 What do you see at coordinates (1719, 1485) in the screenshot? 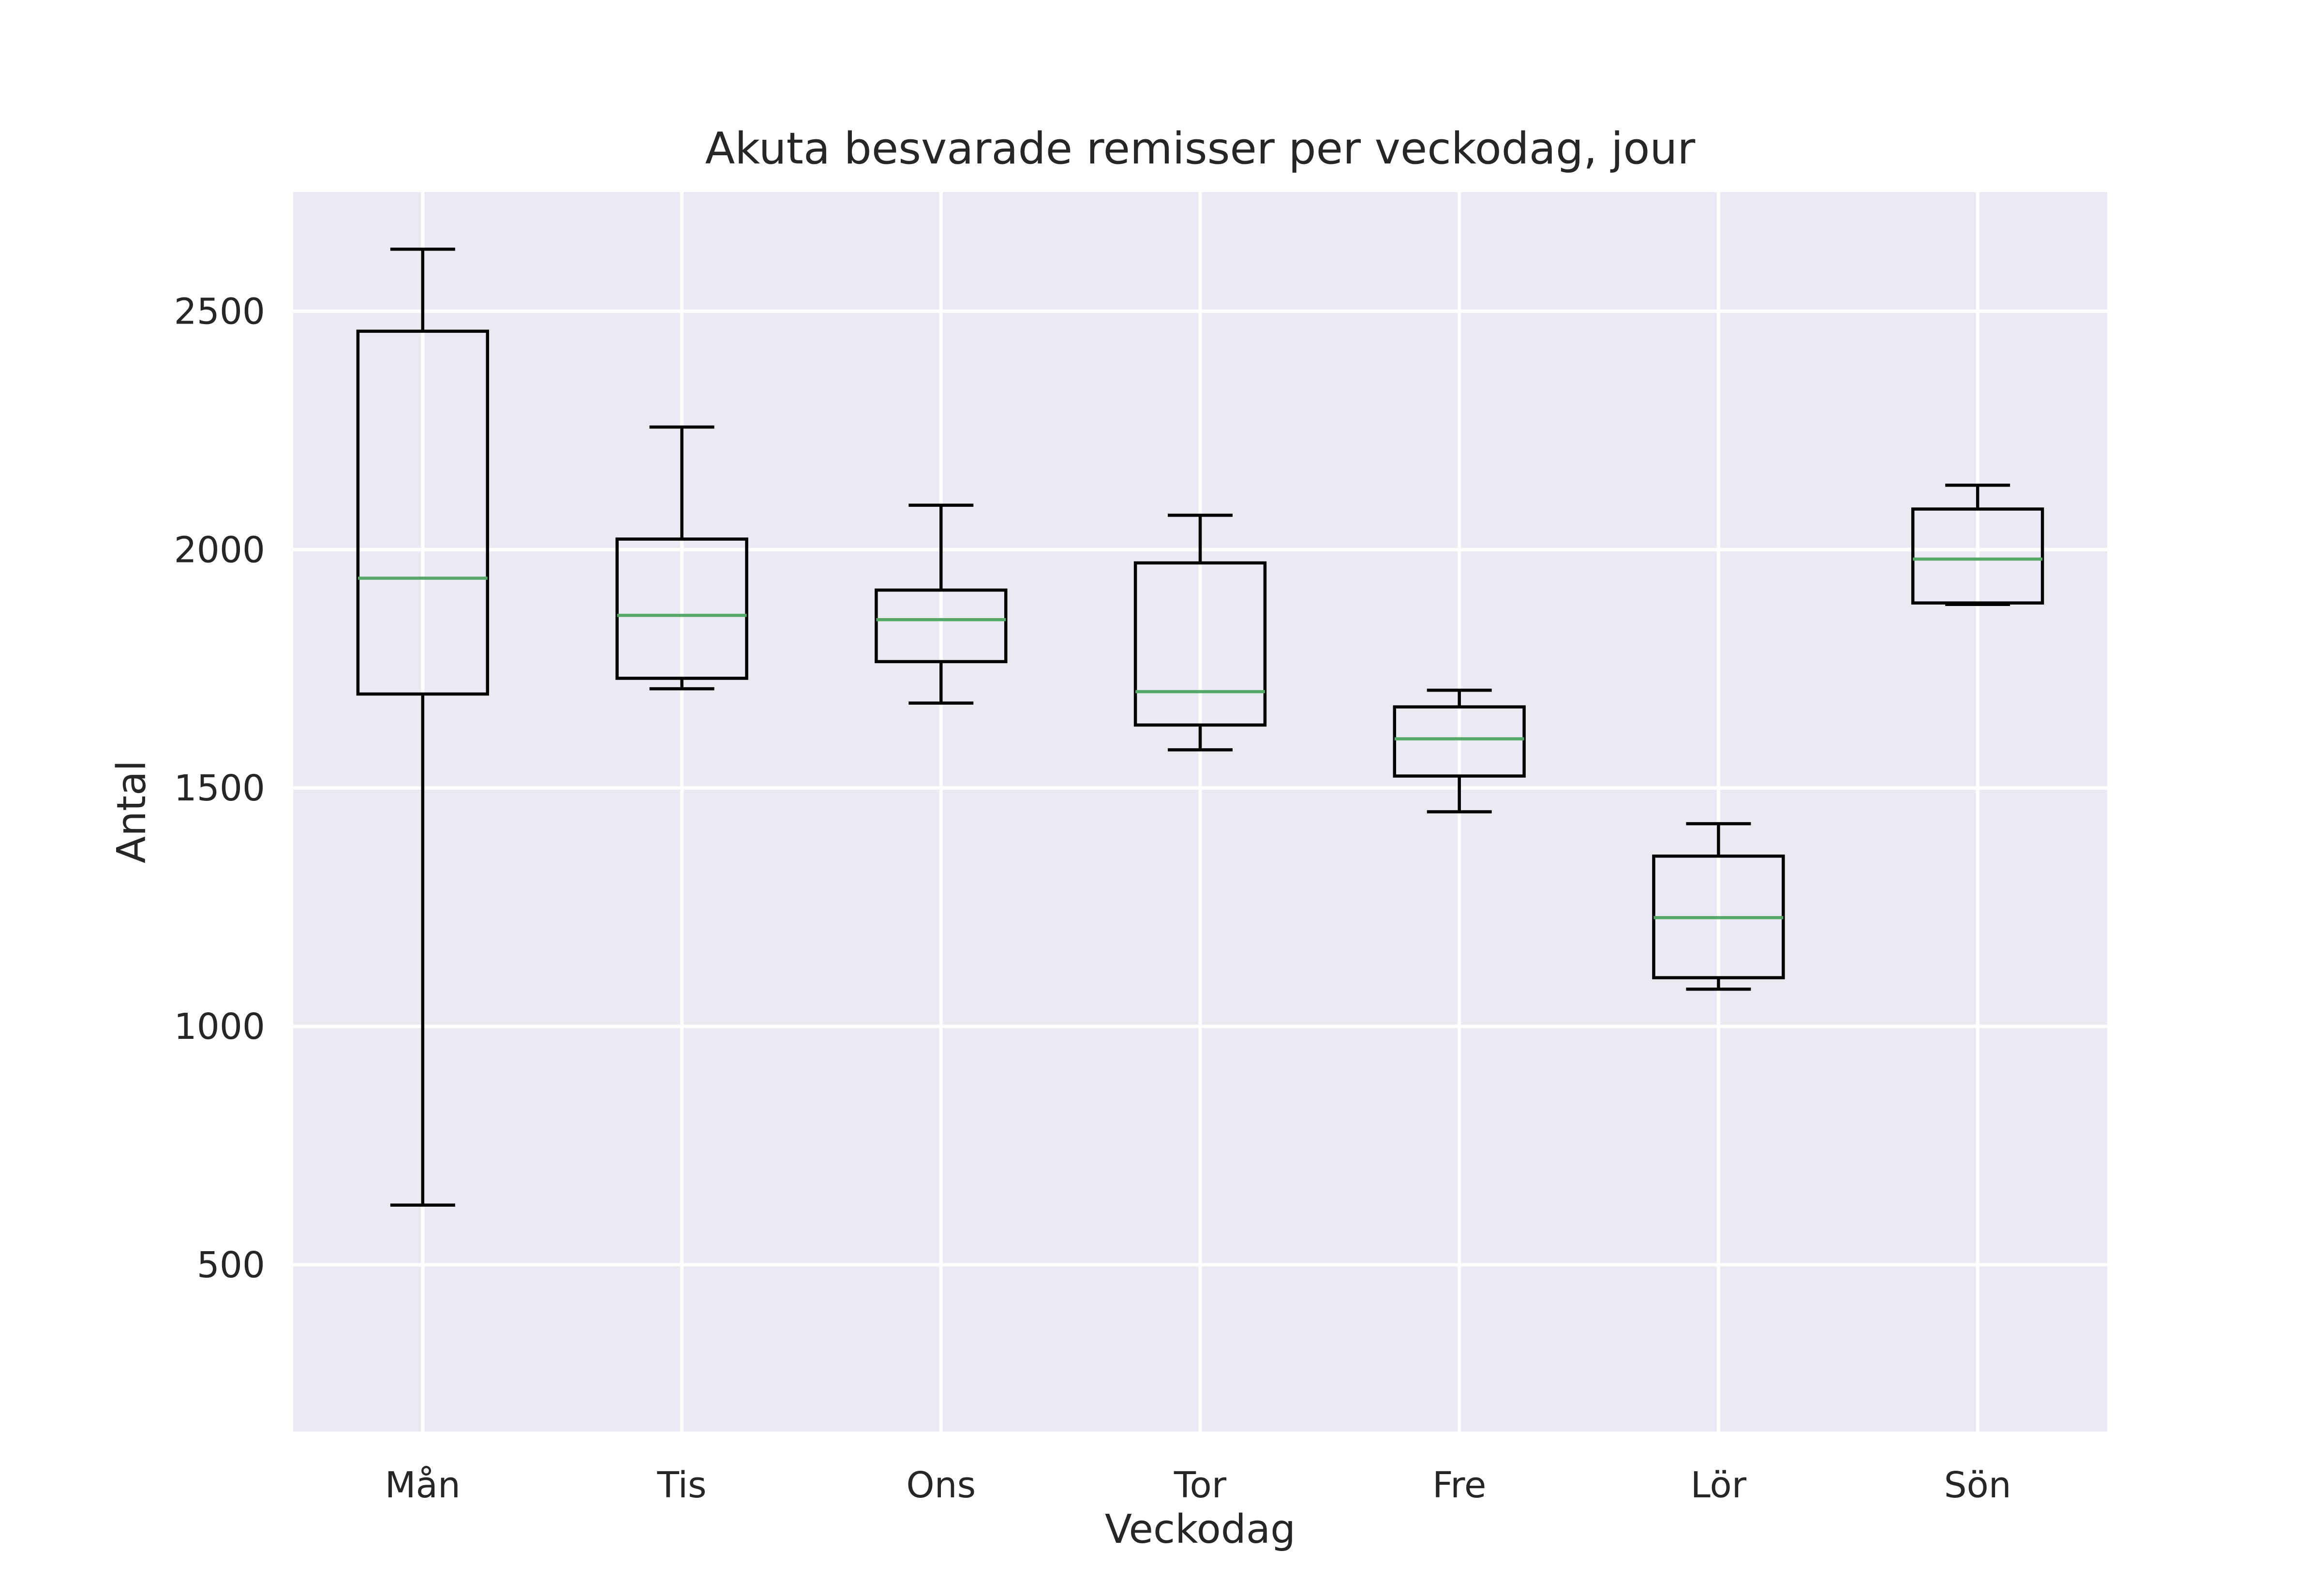
I see `x-tick-label: Lör` at bounding box center [1719, 1485].